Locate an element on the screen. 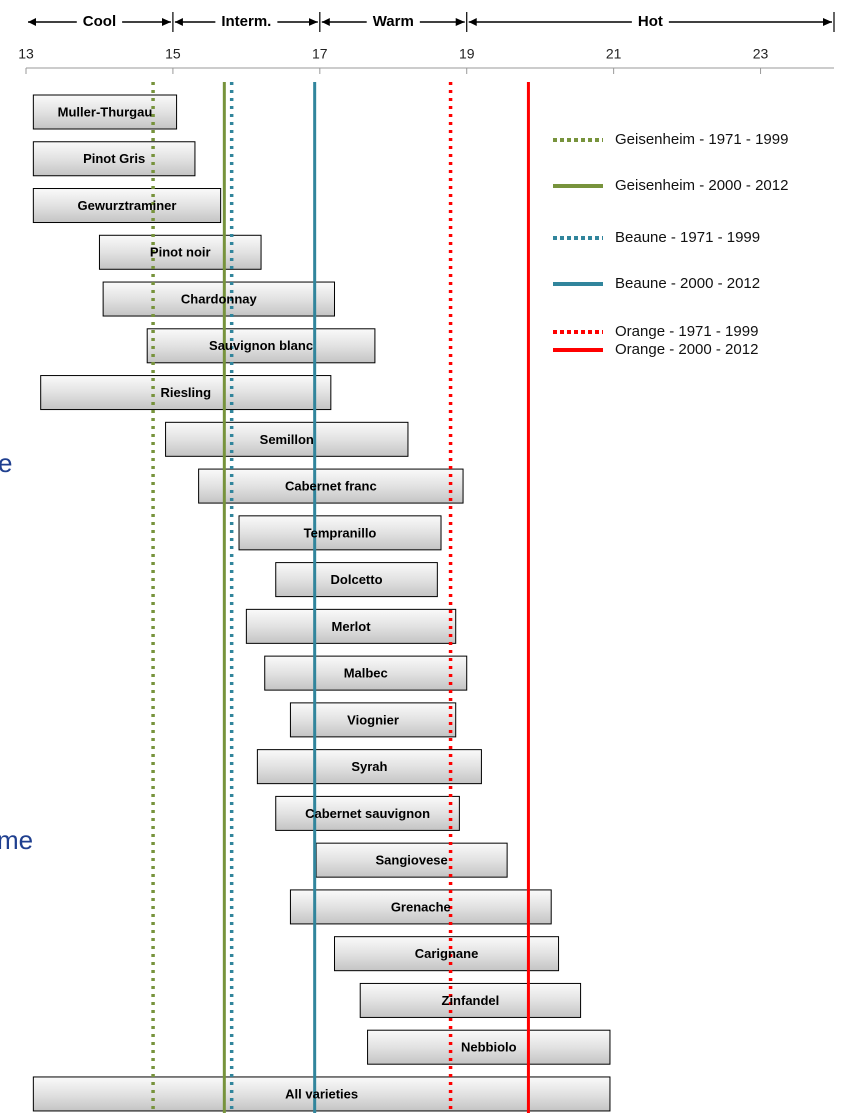 This screenshot has width=866, height=1113. bar-label: Nebbiolo is located at coordinates (489, 1047).